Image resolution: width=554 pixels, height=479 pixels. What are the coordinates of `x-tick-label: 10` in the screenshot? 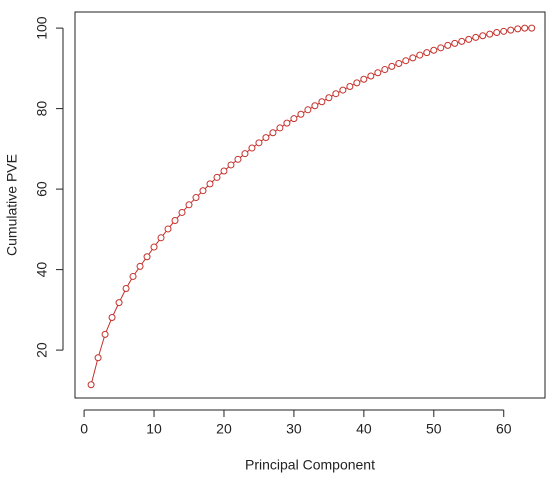 It's located at (154, 429).